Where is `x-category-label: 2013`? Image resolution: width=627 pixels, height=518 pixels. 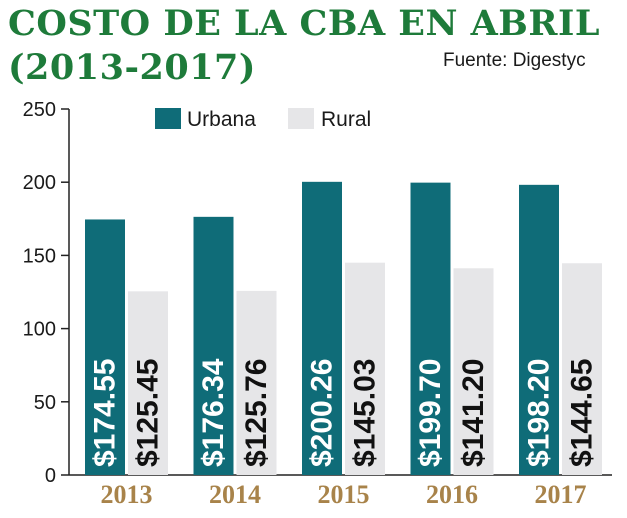 x-category-label: 2013 is located at coordinates (127, 494).